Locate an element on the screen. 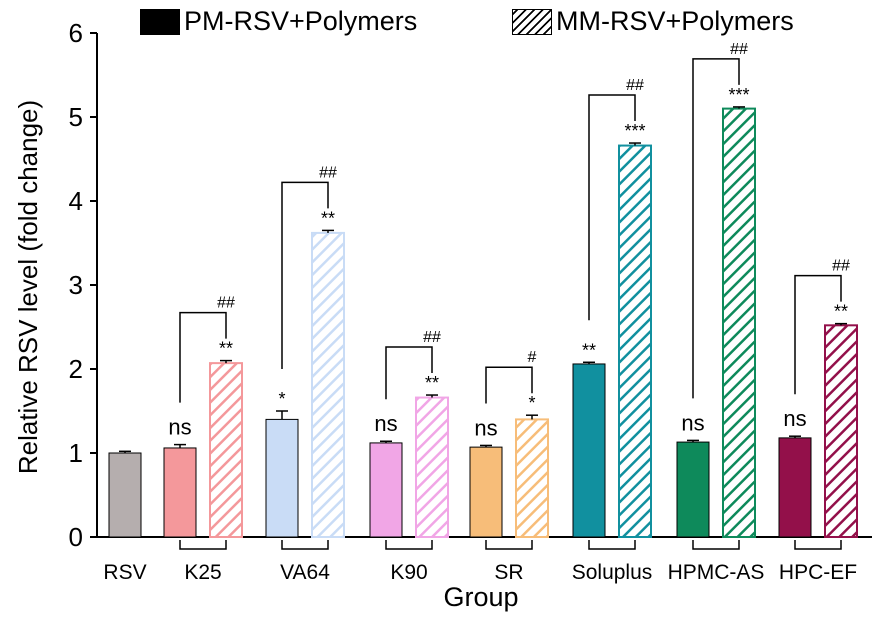 Image resolution: width=889 pixels, height=623 pixels. x-tick-label: RSV is located at coordinates (124, 572).